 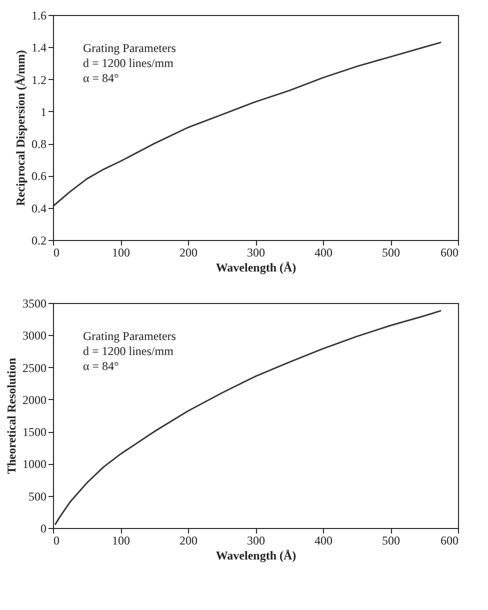 What do you see at coordinates (43, 529) in the screenshot?
I see `y-tick-label: 0` at bounding box center [43, 529].